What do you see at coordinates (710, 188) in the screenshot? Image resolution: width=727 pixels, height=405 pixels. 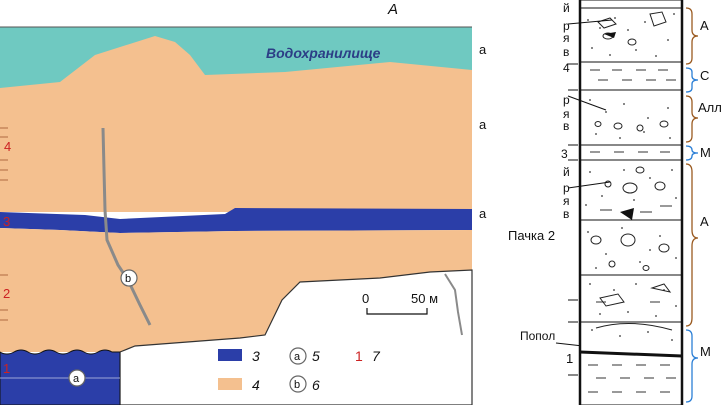 I see `column-bracket-labels: А С Алл М А М` at bounding box center [710, 188].